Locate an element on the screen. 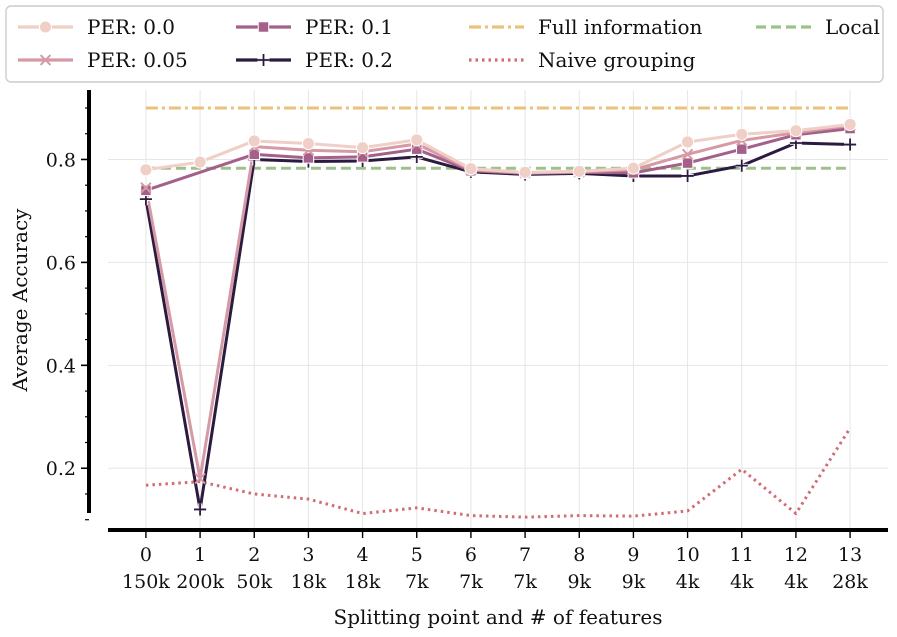 This screenshot has width=897, height=637. x-tick-label: 8 is located at coordinates (579, 555).